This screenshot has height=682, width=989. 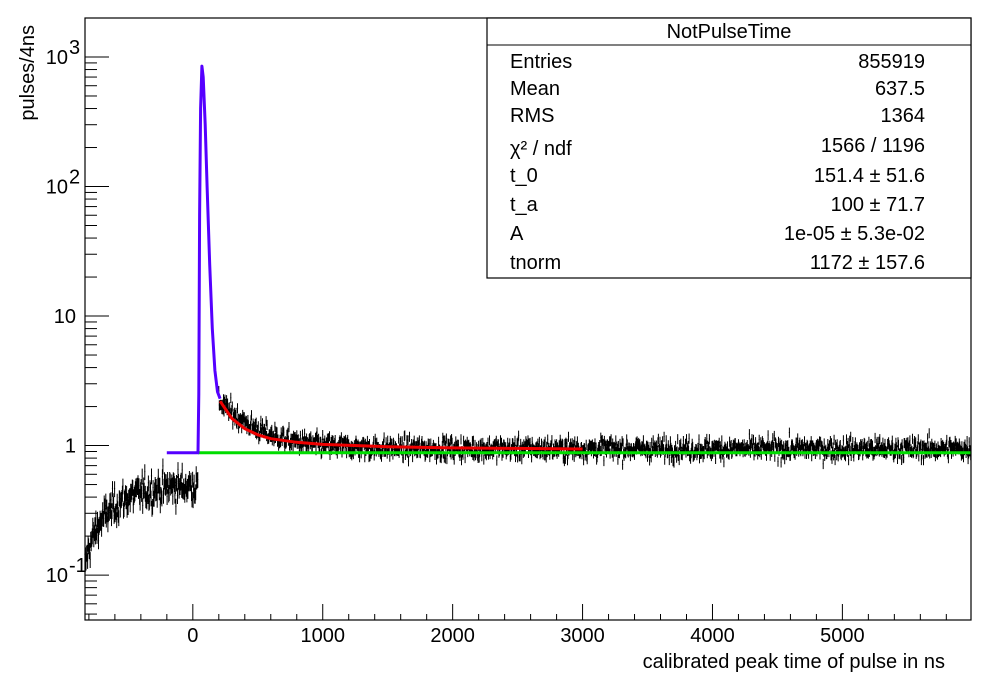 I want to click on y-tick-exponent-4: 3, so click(x=74, y=48).